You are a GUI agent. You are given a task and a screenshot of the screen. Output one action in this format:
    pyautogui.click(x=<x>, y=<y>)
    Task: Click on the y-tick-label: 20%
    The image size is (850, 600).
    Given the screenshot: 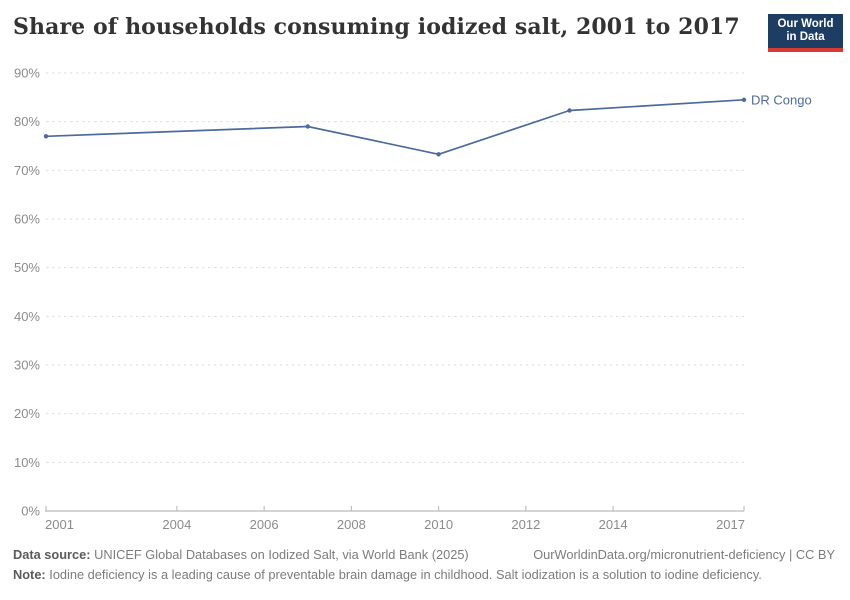 What is the action you would take?
    pyautogui.click(x=27, y=413)
    